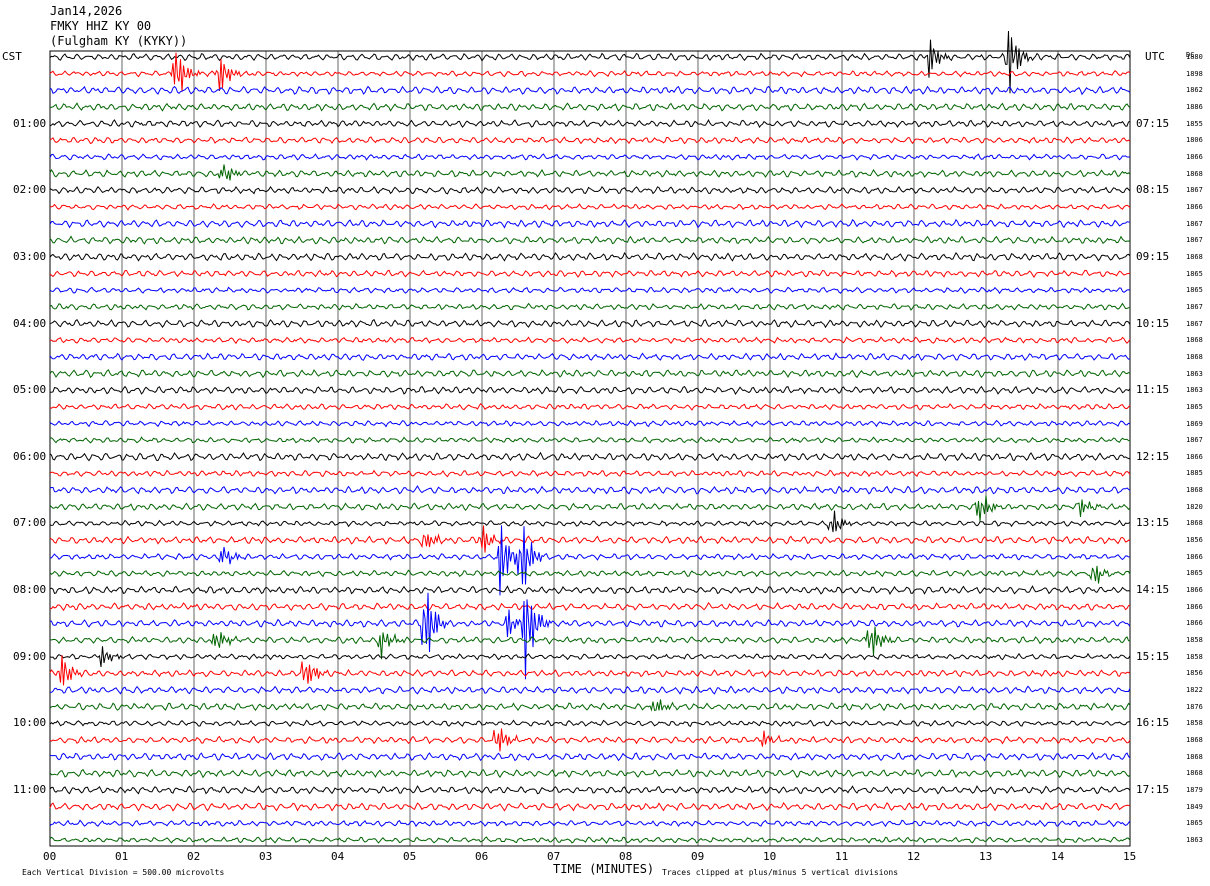 The height and width of the screenshot is (886, 1210). I want to click on right-time-label: 07:15, so click(1153, 123).